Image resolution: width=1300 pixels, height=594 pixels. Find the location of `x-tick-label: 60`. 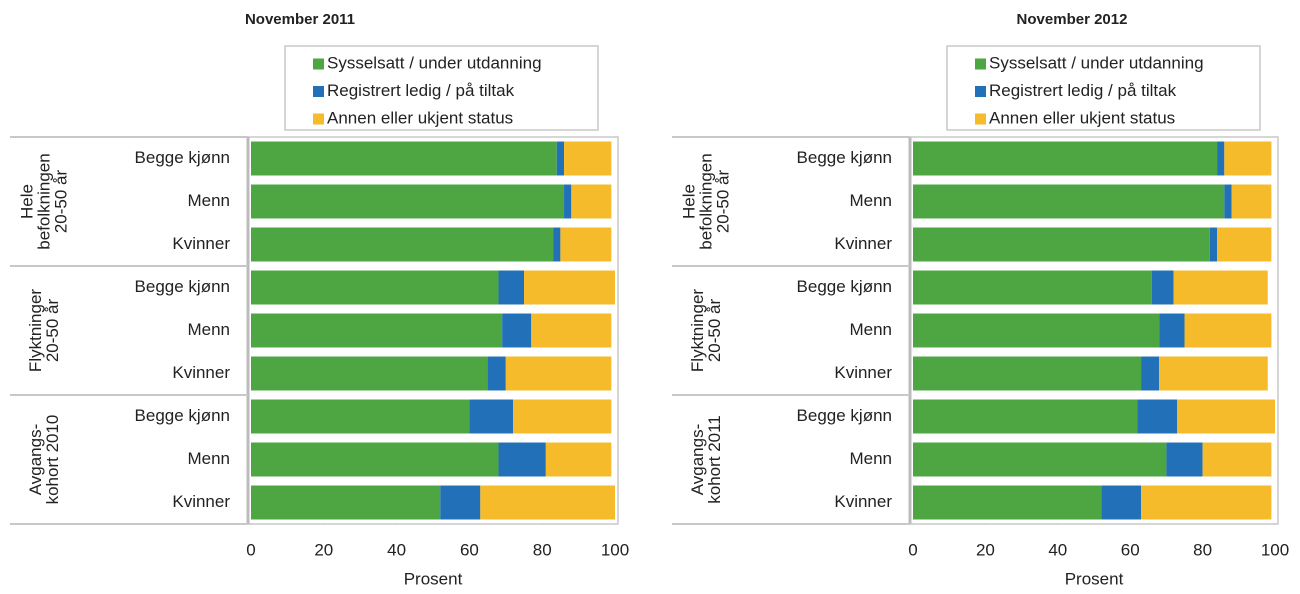

x-tick-label: 60 is located at coordinates (1130, 549).